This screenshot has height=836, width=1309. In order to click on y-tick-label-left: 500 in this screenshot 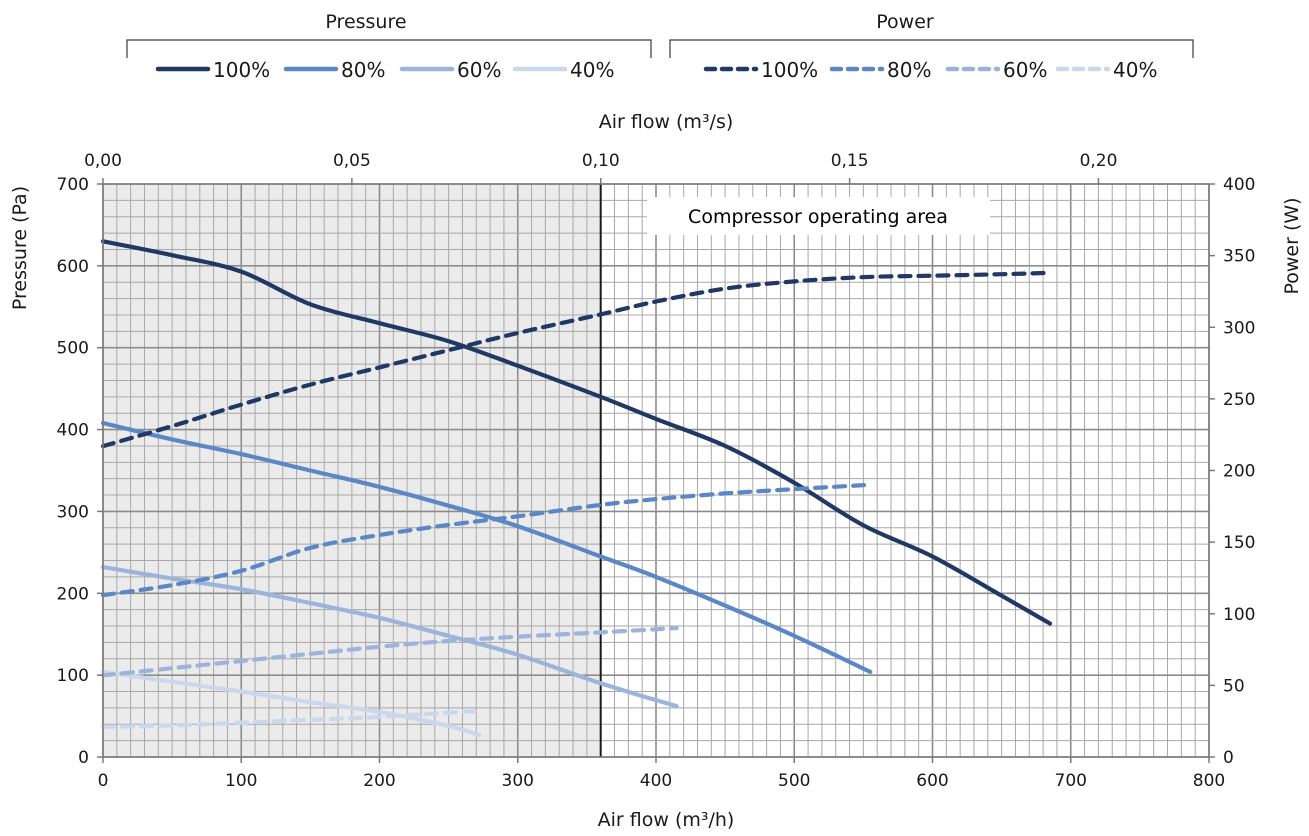, I will do `click(73, 349)`.